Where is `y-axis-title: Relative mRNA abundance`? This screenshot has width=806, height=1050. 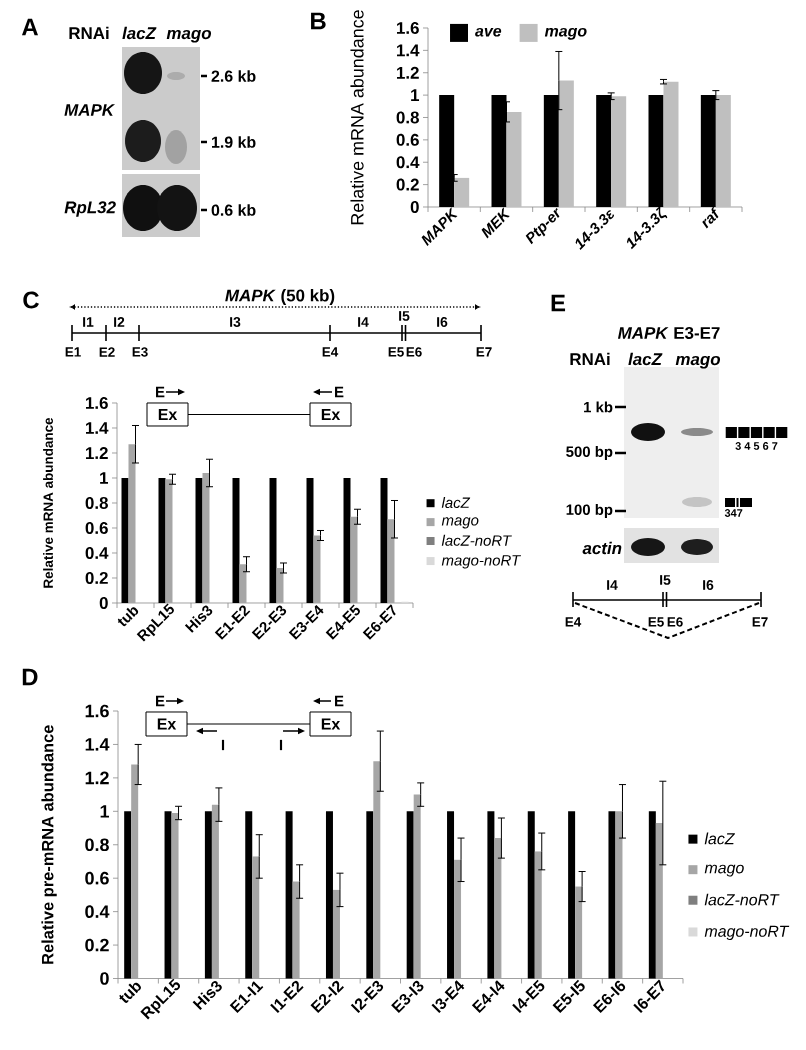 y-axis-title: Relative mRNA abundance is located at coordinates (357, 117).